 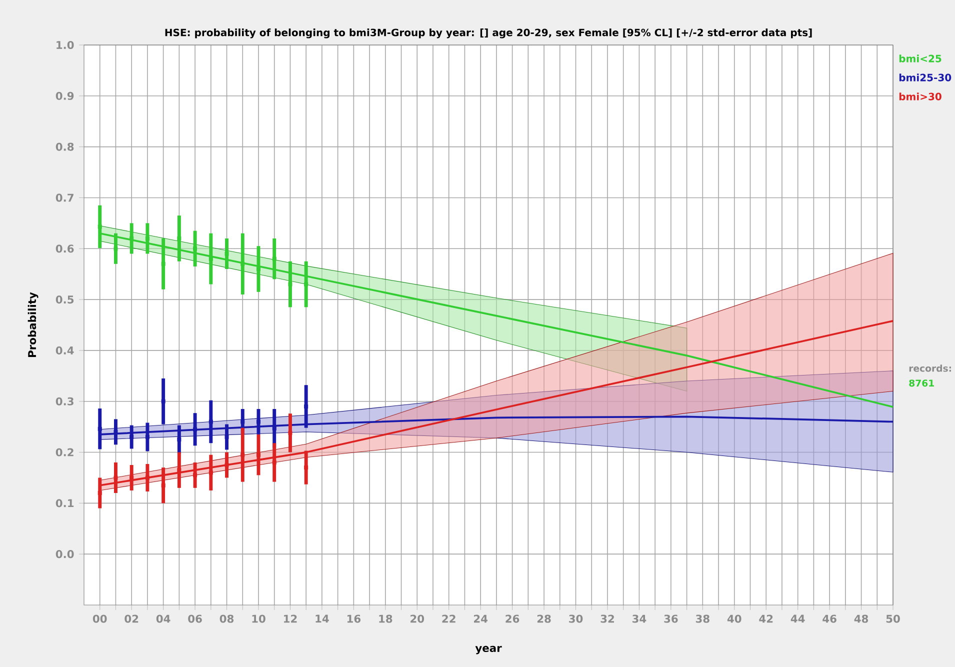 I want to click on x-tick-label: 08, so click(x=227, y=618).